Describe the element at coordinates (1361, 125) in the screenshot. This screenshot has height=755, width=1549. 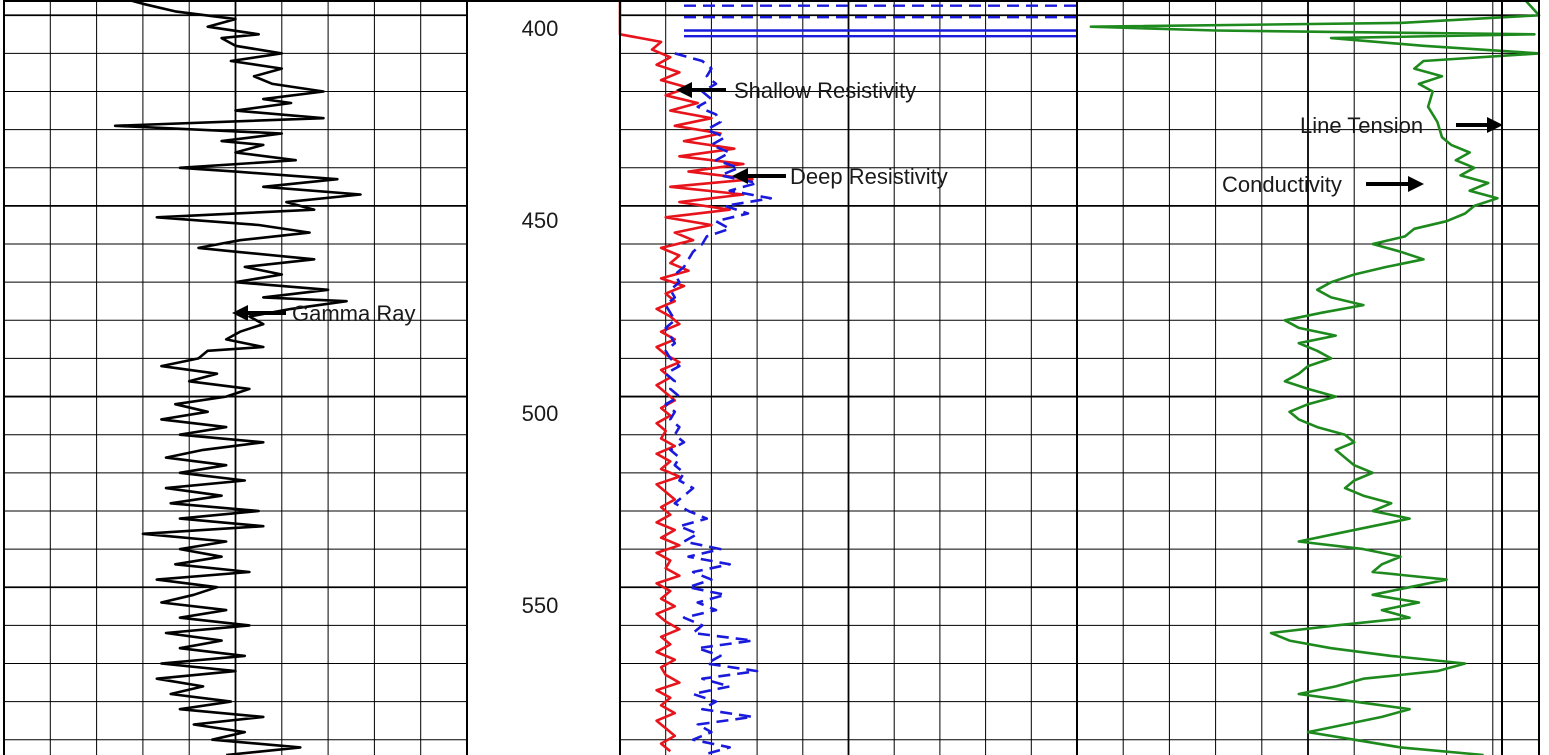
I see `line-tension-label: Line Tension` at that location.